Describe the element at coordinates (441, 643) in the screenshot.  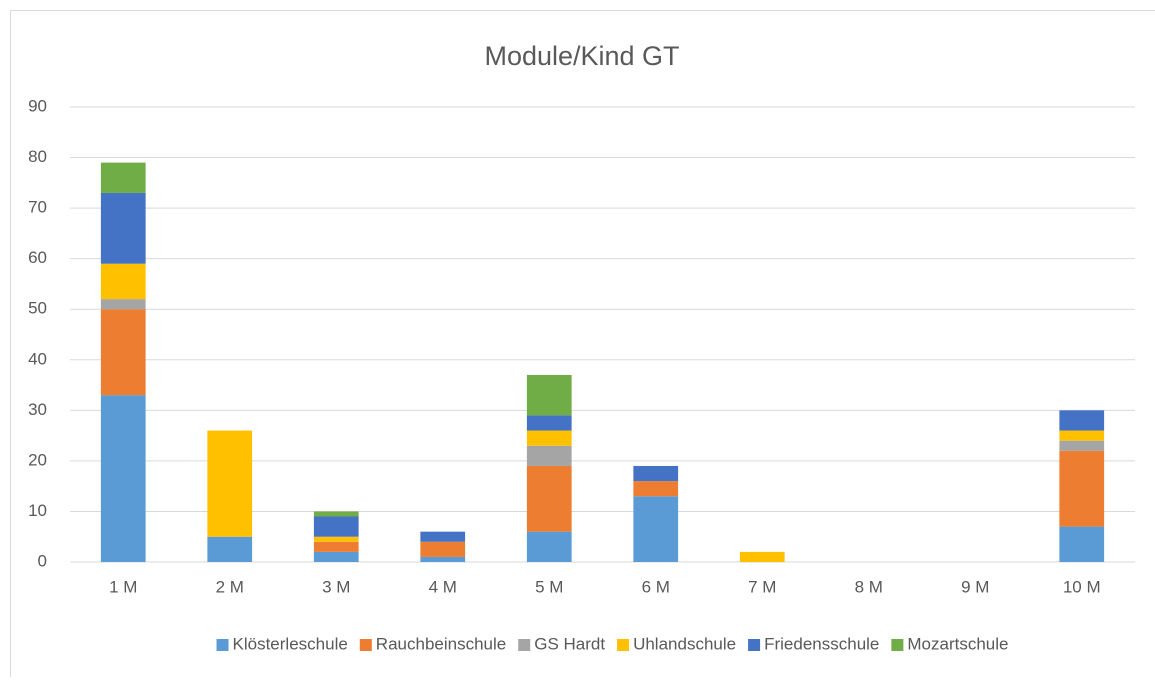
I see `legend-label: Rauchbeinschule` at that location.